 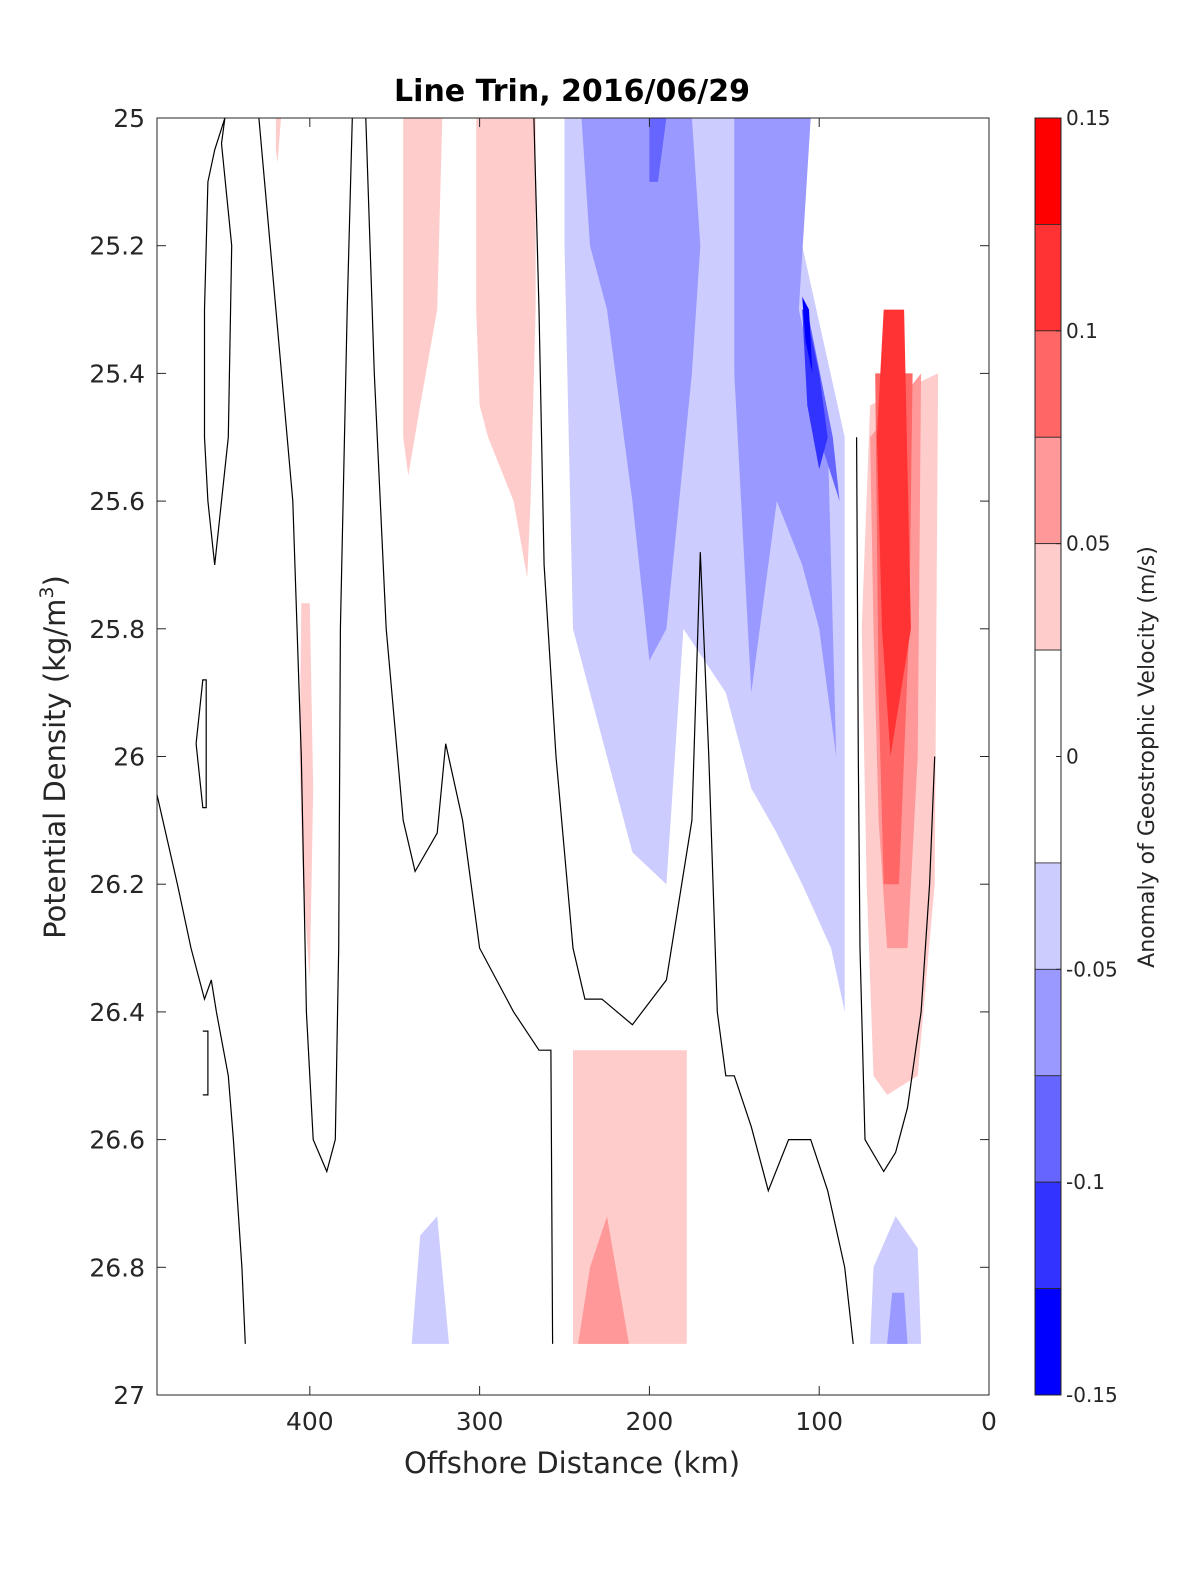 I want to click on y-tick-label: 26.4, so click(x=117, y=1012).